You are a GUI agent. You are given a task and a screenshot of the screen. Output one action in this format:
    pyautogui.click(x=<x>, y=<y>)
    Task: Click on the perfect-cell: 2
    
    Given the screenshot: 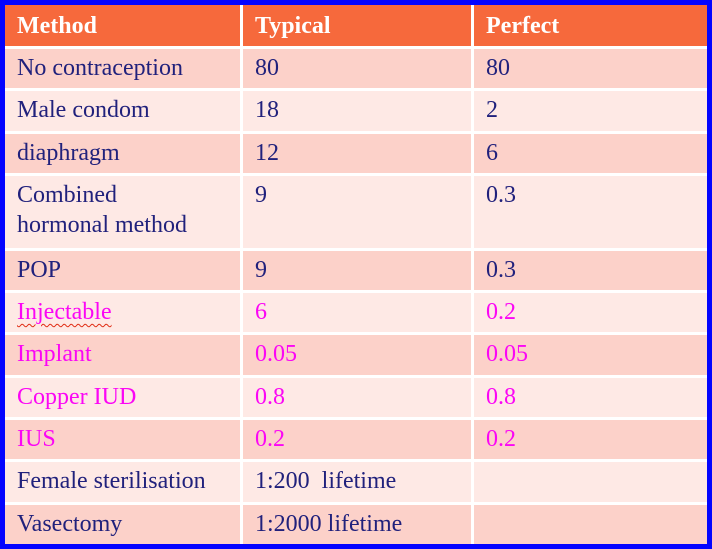 What is the action you would take?
    pyautogui.click(x=590, y=111)
    